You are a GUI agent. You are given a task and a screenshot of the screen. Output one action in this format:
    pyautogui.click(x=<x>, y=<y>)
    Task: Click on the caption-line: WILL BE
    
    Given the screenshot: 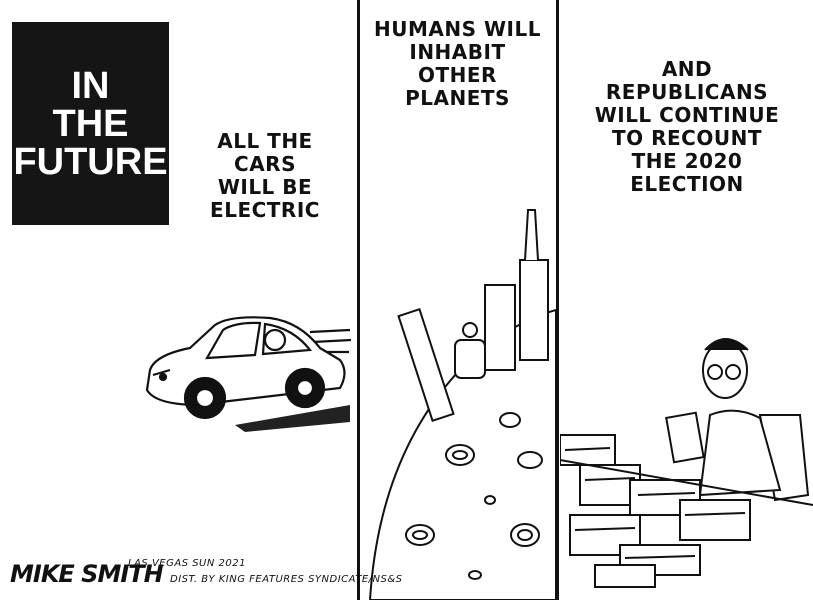 What is the action you would take?
    pyautogui.click(x=265, y=187)
    